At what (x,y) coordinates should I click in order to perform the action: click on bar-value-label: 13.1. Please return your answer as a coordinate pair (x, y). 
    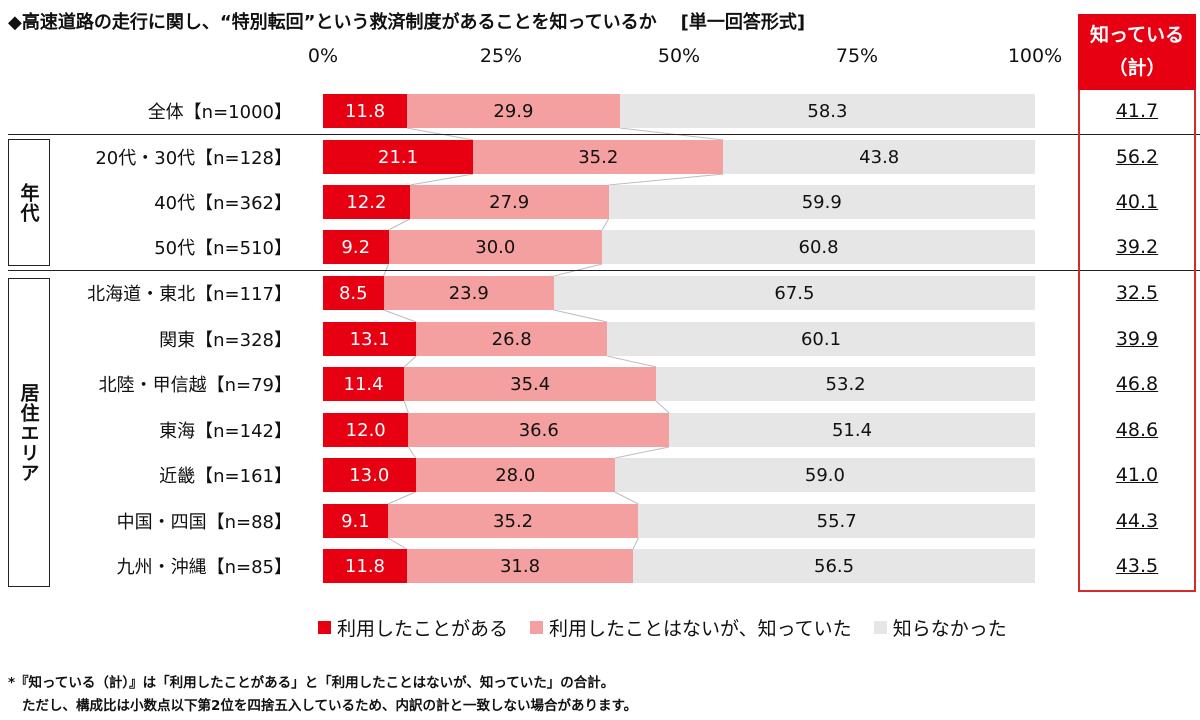
    Looking at the image, I should click on (369, 339).